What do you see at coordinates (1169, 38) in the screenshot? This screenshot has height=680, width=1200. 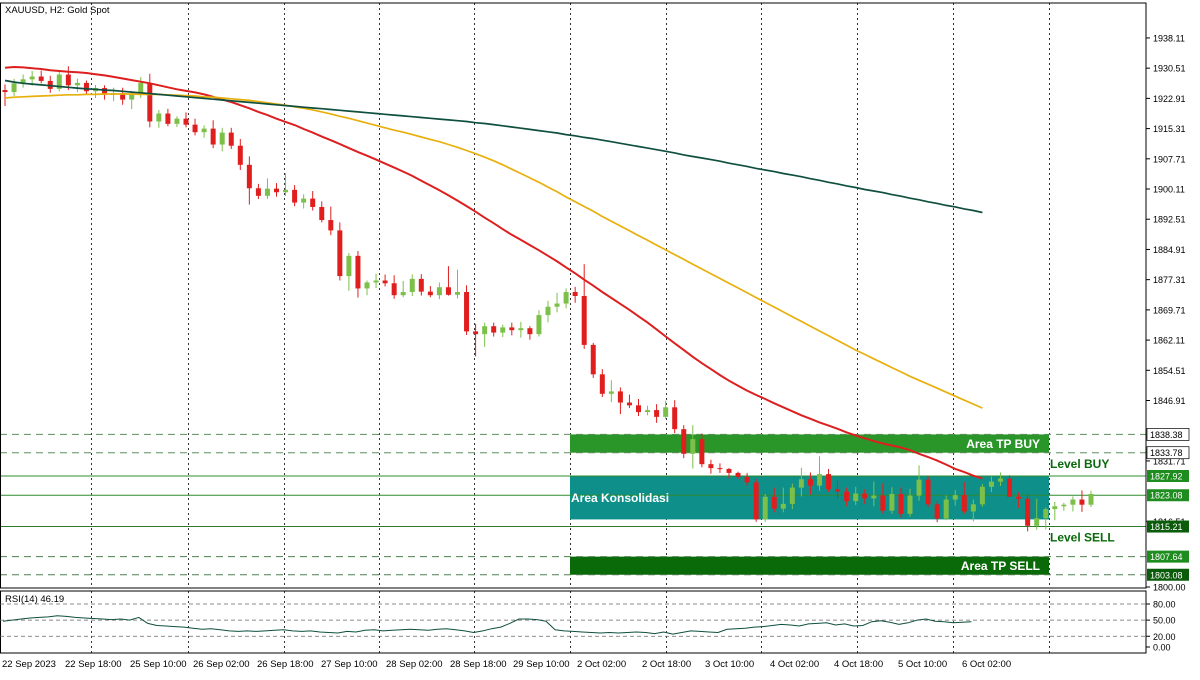 I see `price-tick-label: 1938.11` at bounding box center [1169, 38].